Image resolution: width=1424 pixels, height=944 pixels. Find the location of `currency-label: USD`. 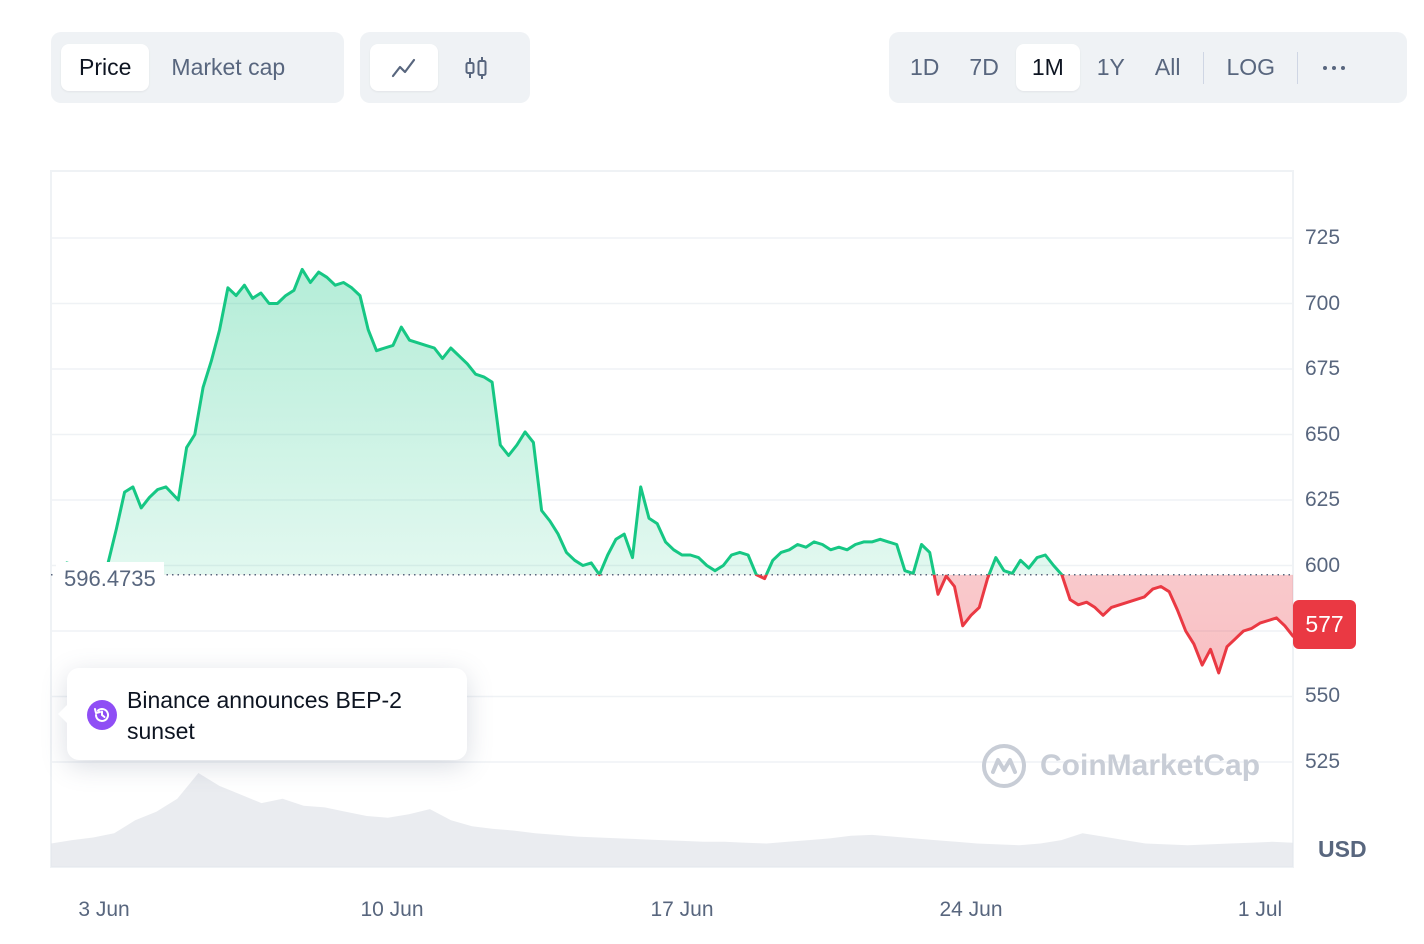

currency-label: USD is located at coordinates (1342, 849).